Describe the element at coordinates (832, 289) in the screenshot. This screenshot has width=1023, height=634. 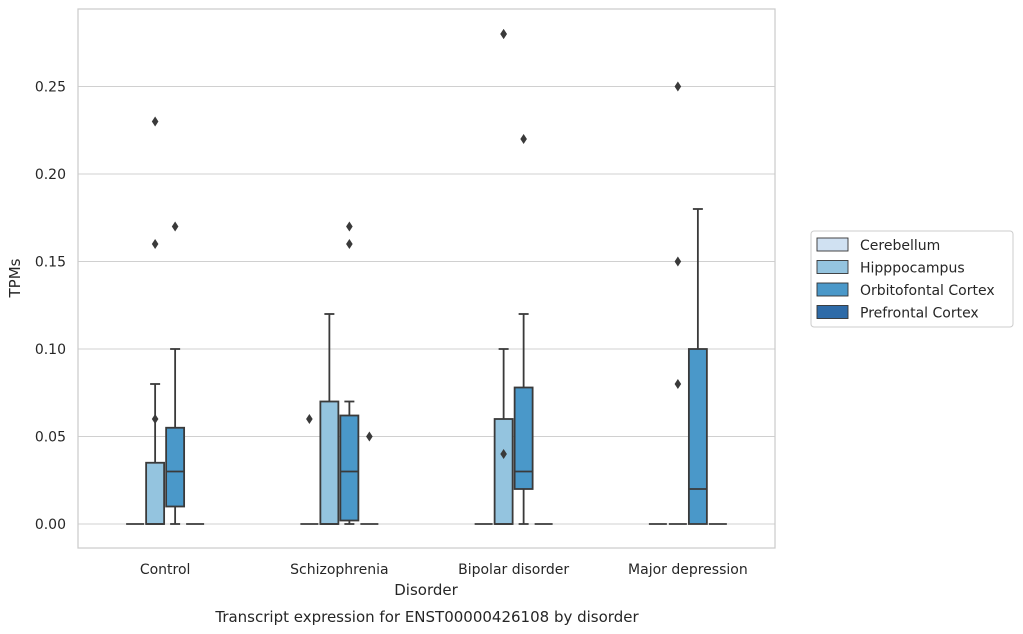
I see `legend-swatch-orbitofontal-cortex` at that location.